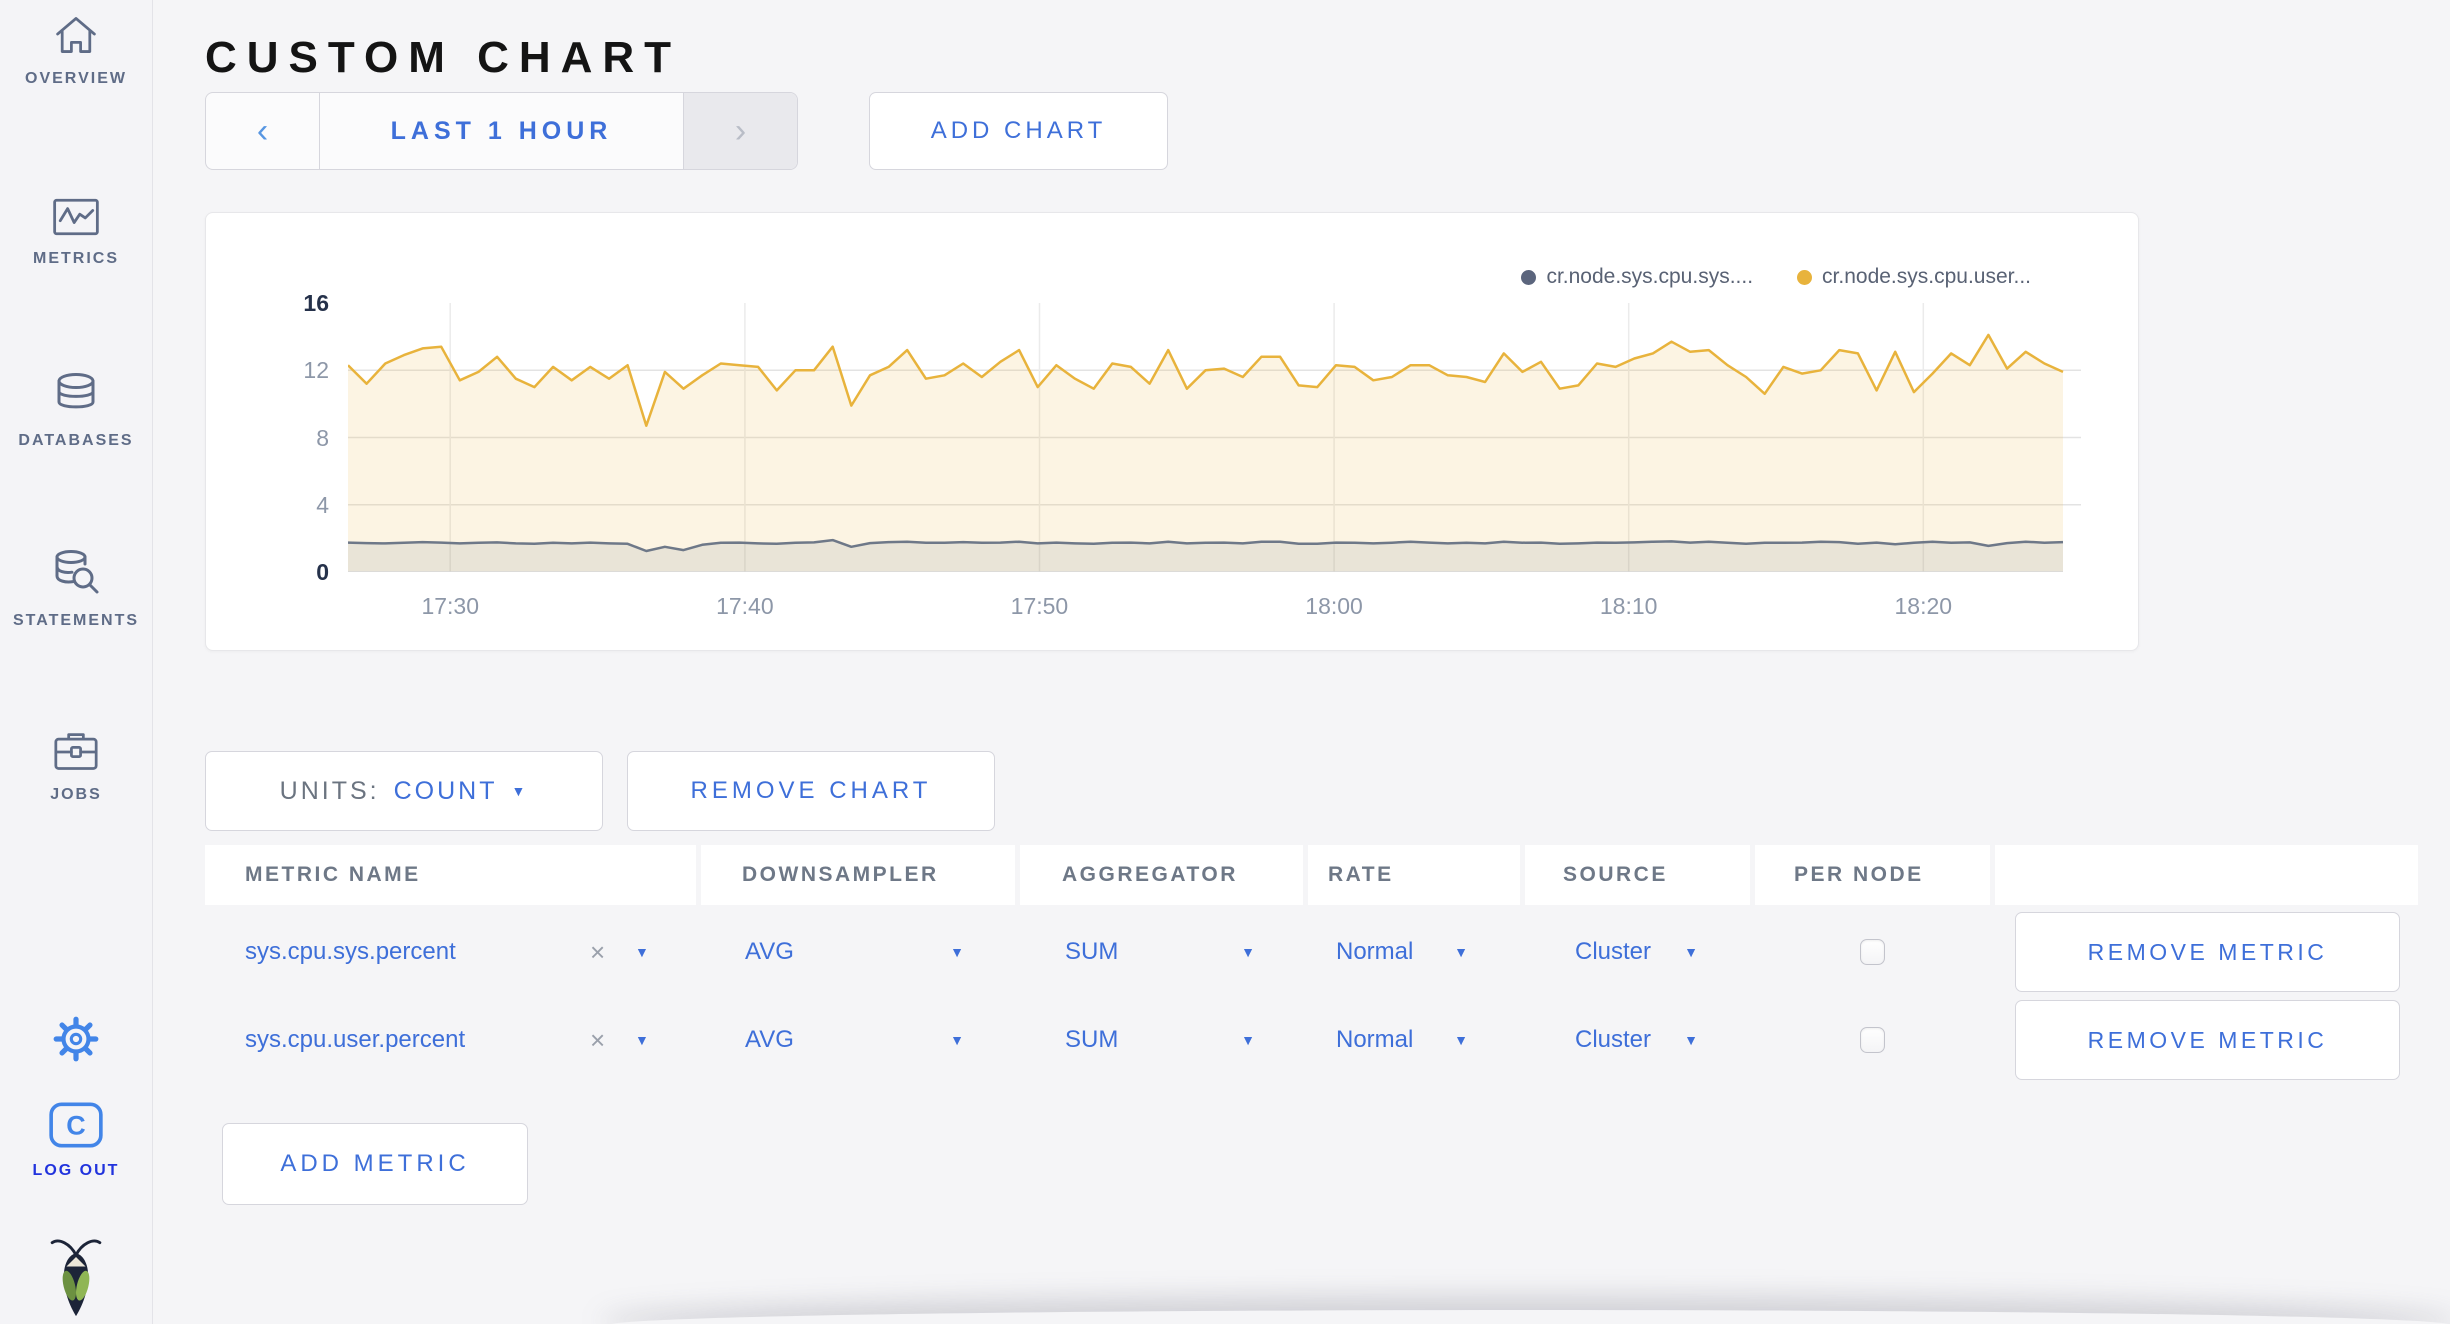  Describe the element at coordinates (811, 791) in the screenshot. I see `remove-chart-button: REMOVE CHART` at that location.